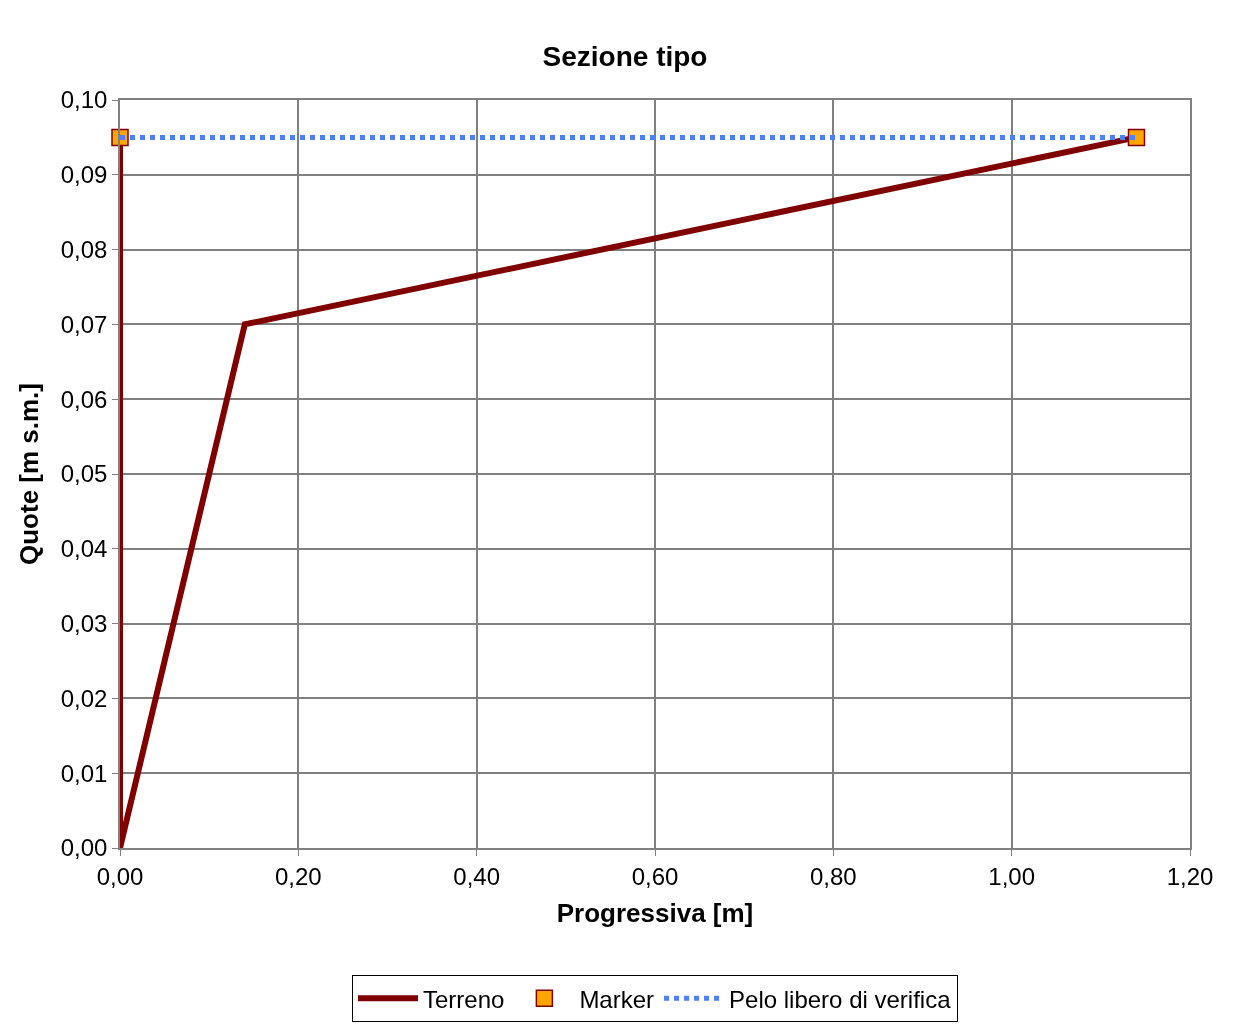 This screenshot has height=1034, width=1250. I want to click on y-tick-label: 0,02, so click(84, 698).